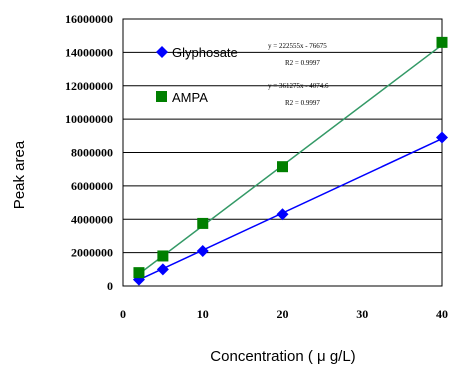  Describe the element at coordinates (123, 314) in the screenshot. I see `x-tick-label: 0` at that location.